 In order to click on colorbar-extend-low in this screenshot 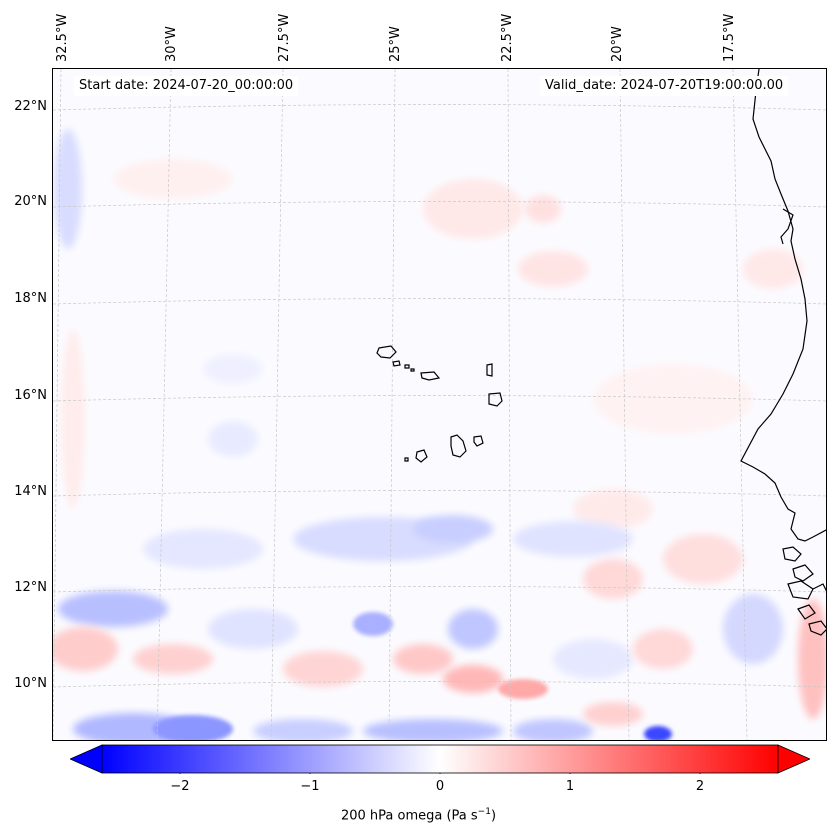, I will do `click(86, 759)`.